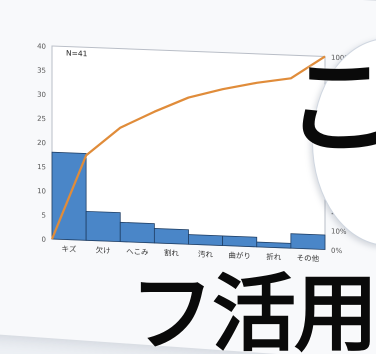 Image resolution: width=376 pixels, height=354 pixels. Describe the element at coordinates (239, 255) in the screenshot. I see `x-tick-label: 曲がり` at that location.